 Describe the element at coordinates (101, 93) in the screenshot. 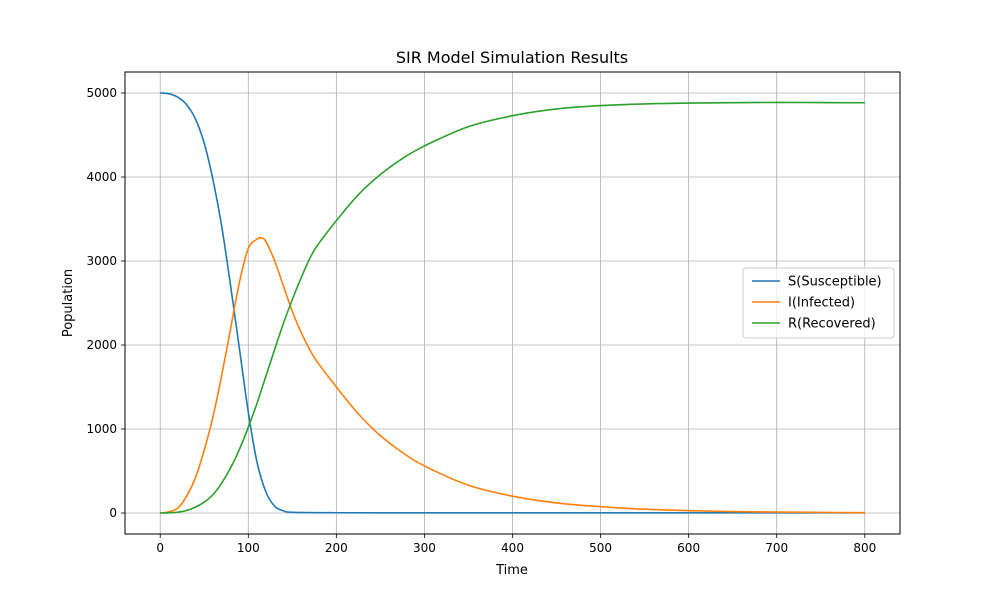

I see `y-tick-label: 5000` at that location.